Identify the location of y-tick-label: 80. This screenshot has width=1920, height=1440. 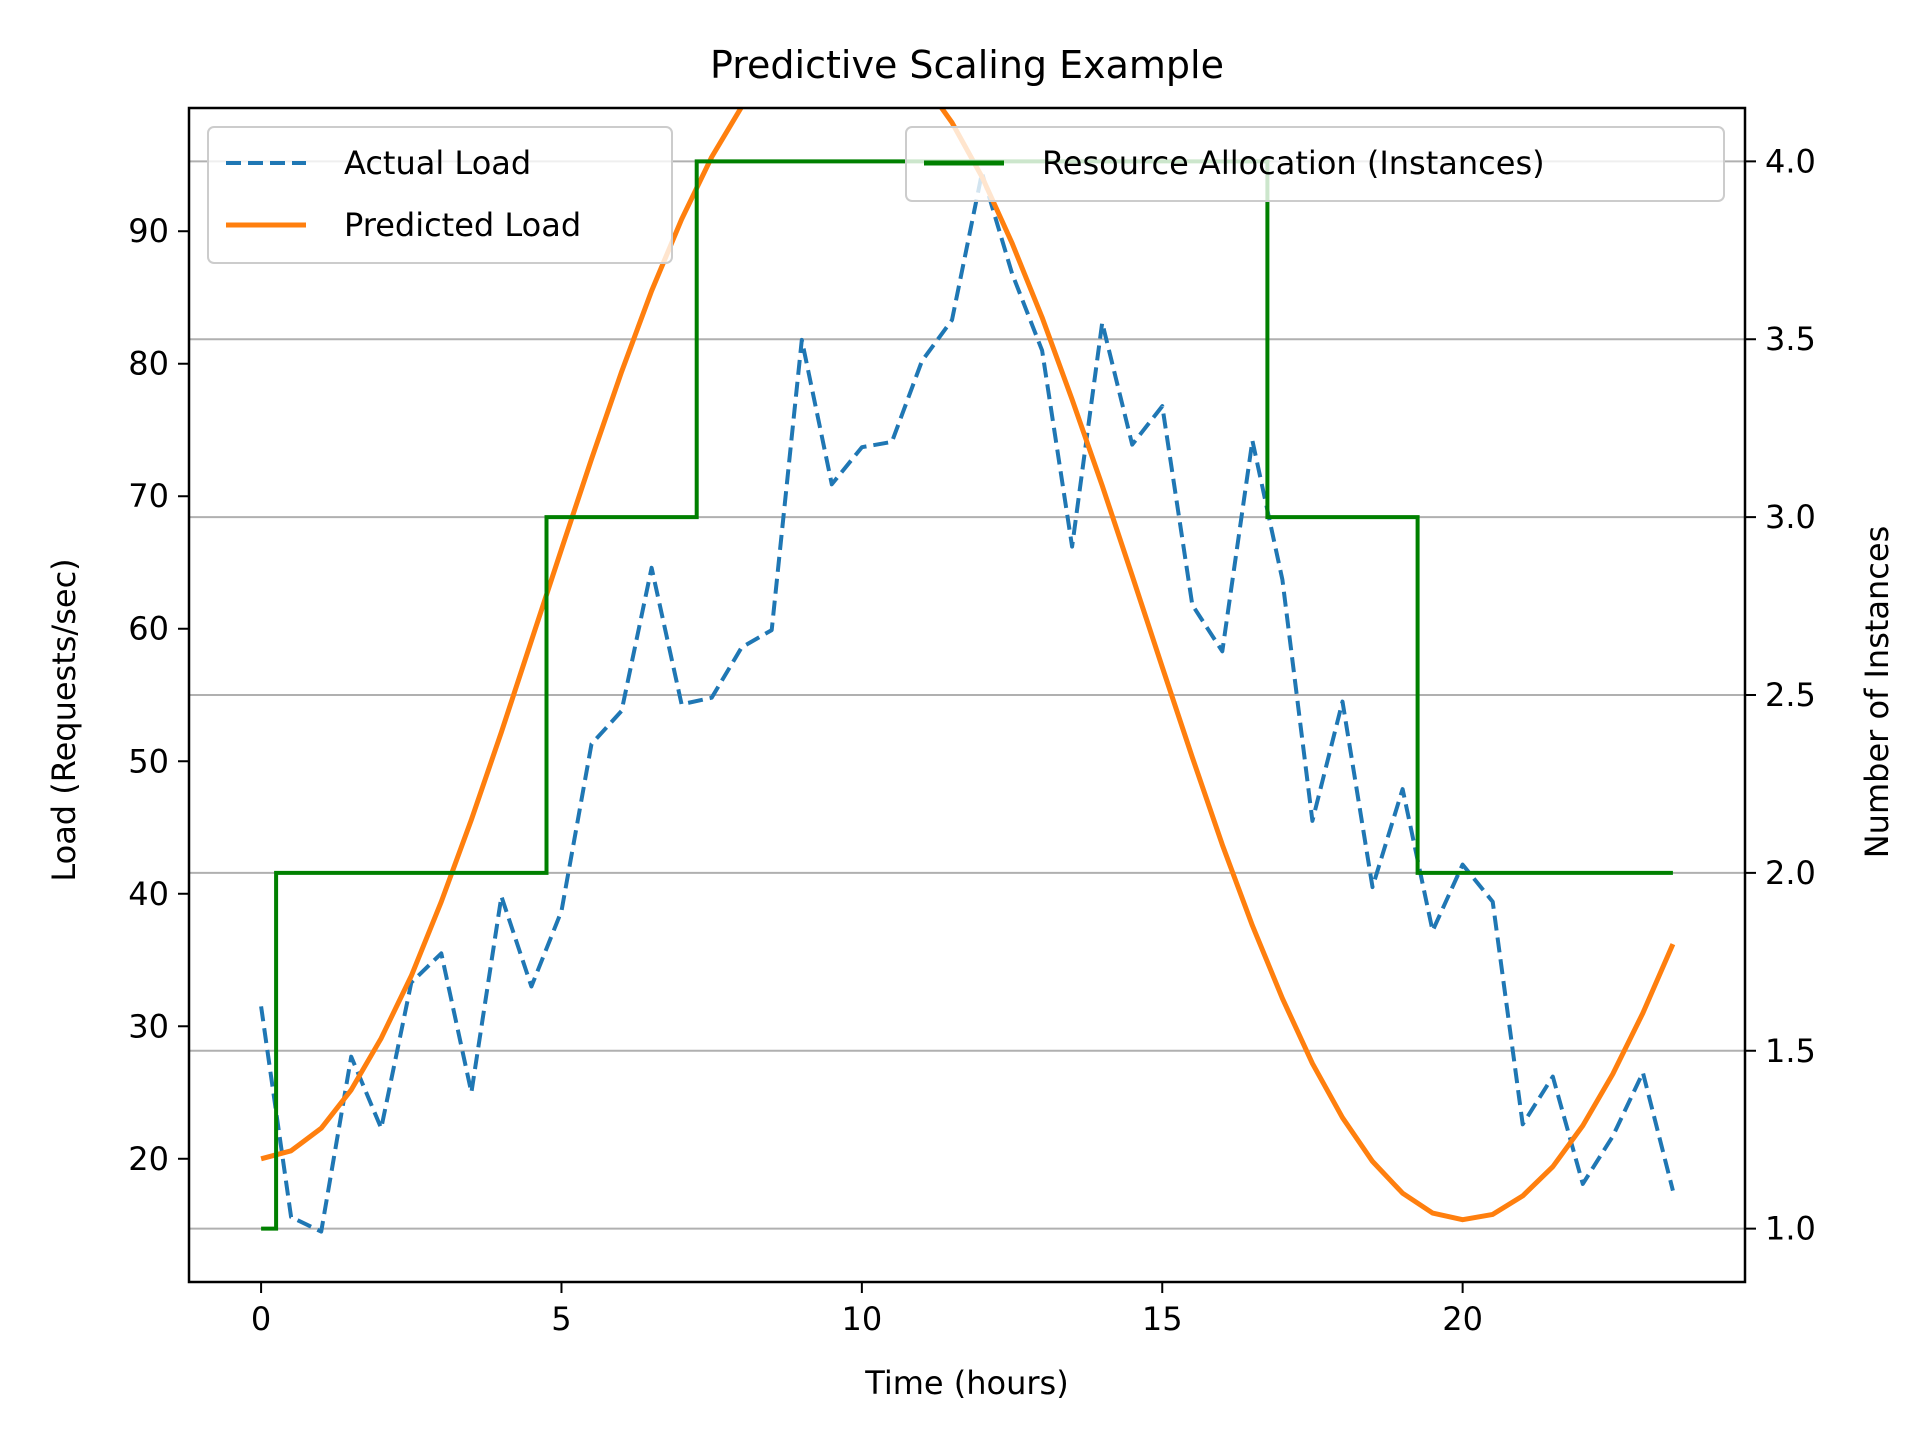
(148, 364).